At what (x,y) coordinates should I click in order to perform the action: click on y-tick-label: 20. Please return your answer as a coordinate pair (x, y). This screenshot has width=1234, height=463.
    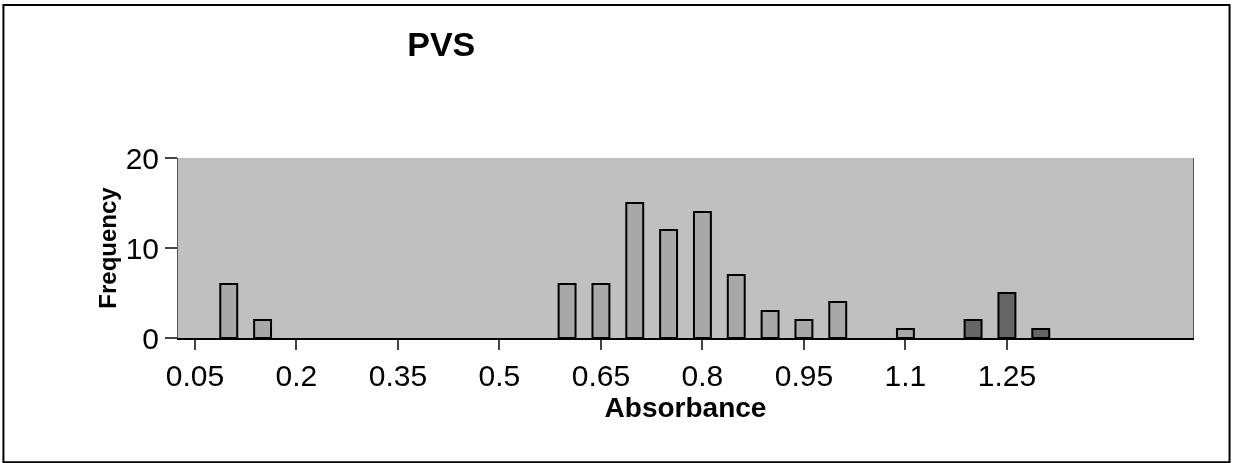
    Looking at the image, I should click on (142, 158).